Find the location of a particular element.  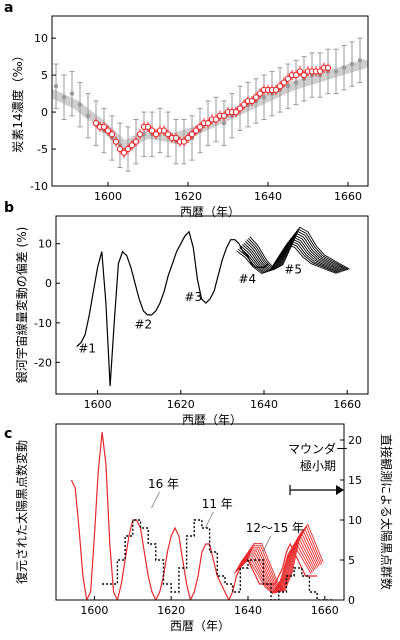

maunder-label-line2: 極小期 is located at coordinates (318, 465).